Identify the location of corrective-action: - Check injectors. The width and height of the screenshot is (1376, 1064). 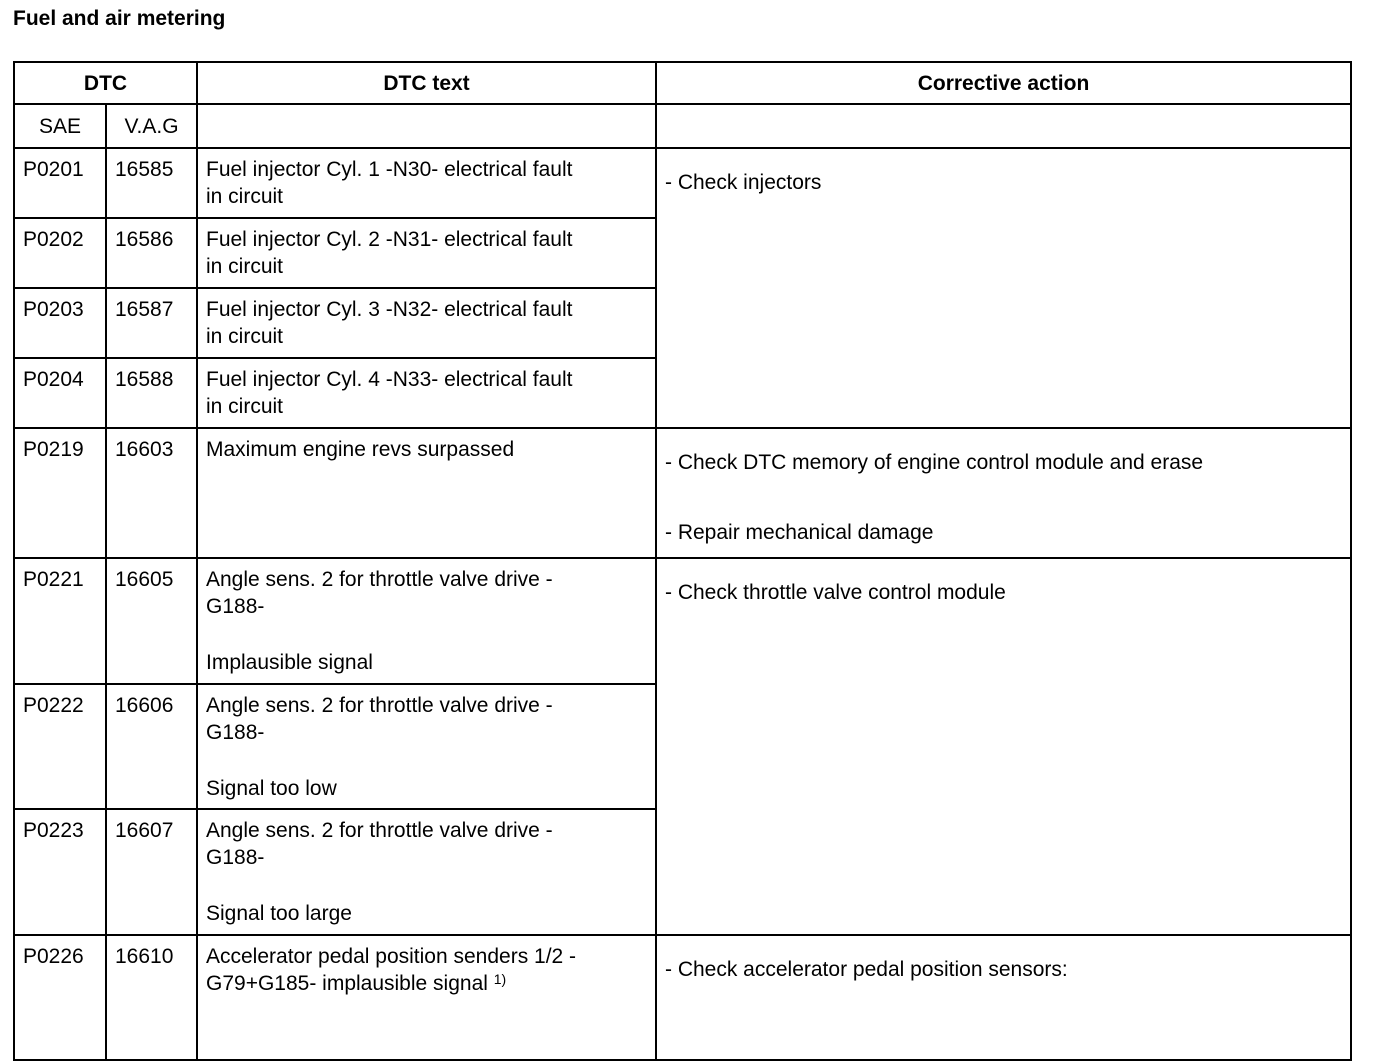
(1003, 288).